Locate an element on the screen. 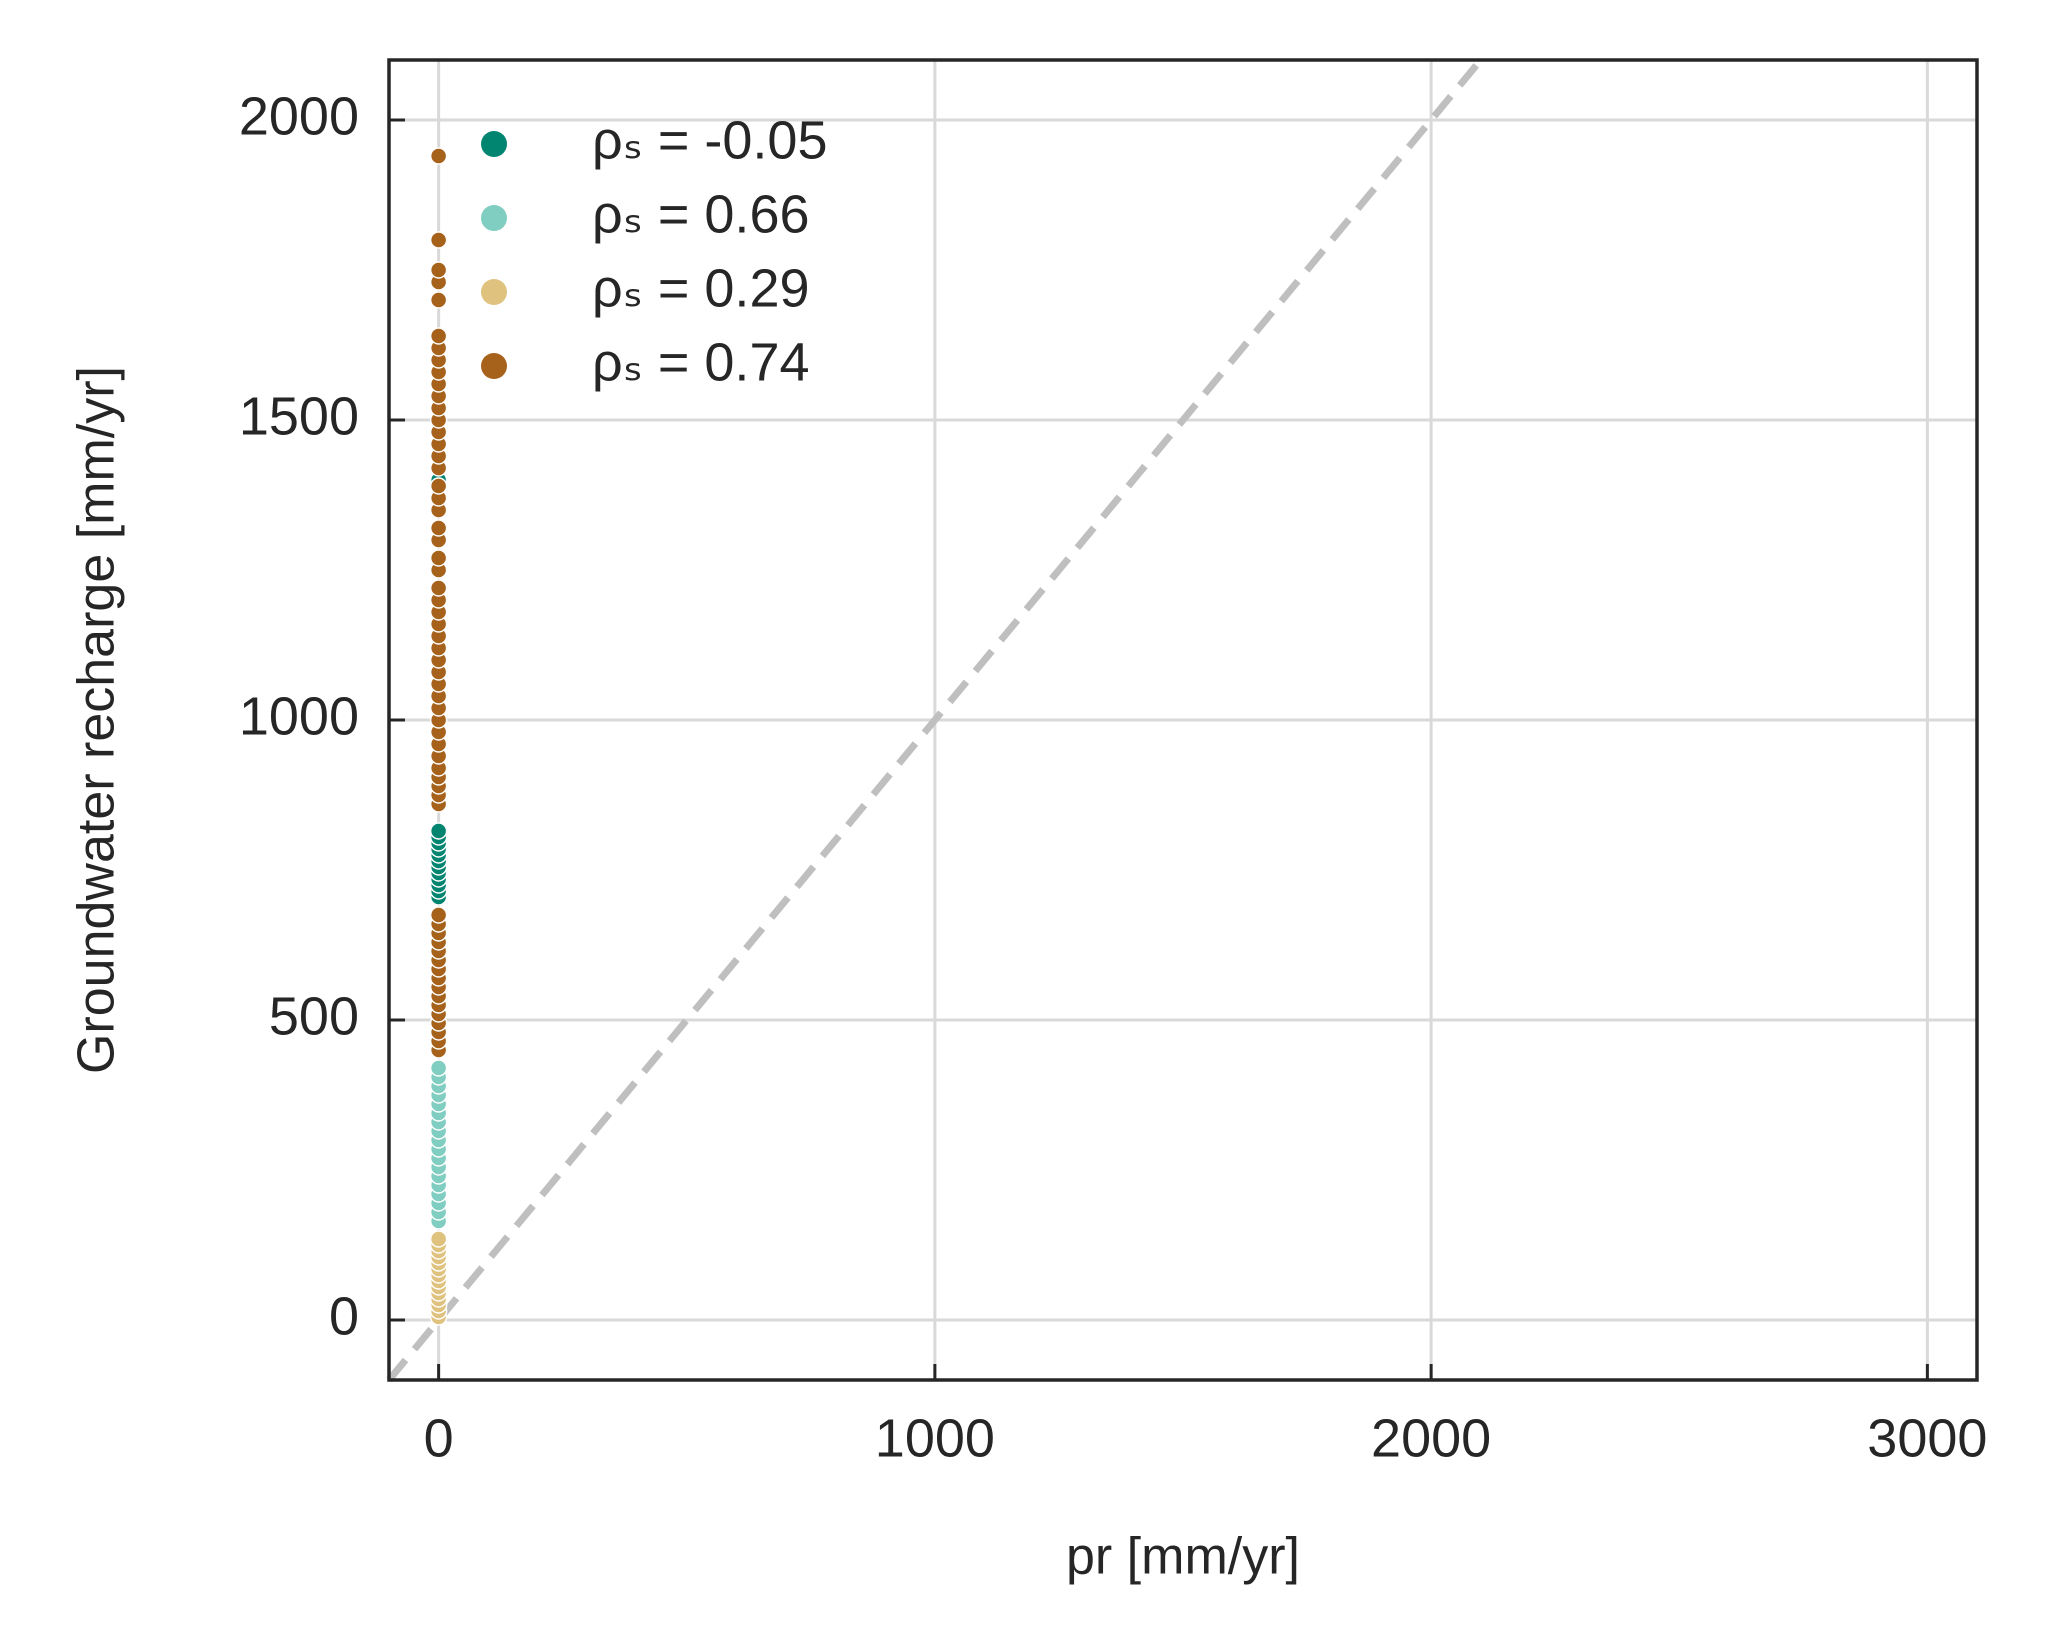  x-tick-label: 2000 is located at coordinates (1431, 1438).